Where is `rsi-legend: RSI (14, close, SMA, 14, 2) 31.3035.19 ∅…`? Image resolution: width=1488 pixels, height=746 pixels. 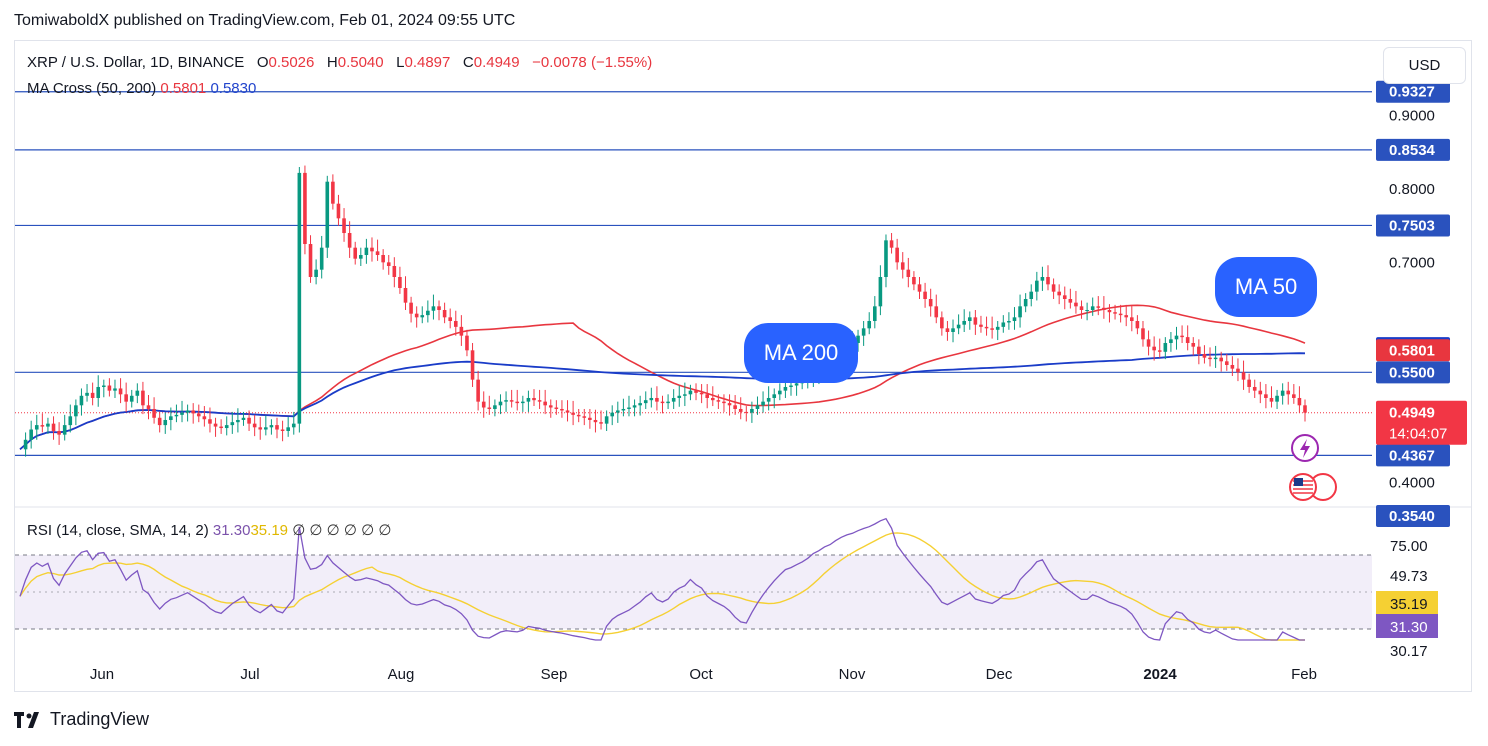 rsi-legend: RSI (14, close, SMA, 14, 2) 31.3035.19 ∅… is located at coordinates (209, 530).